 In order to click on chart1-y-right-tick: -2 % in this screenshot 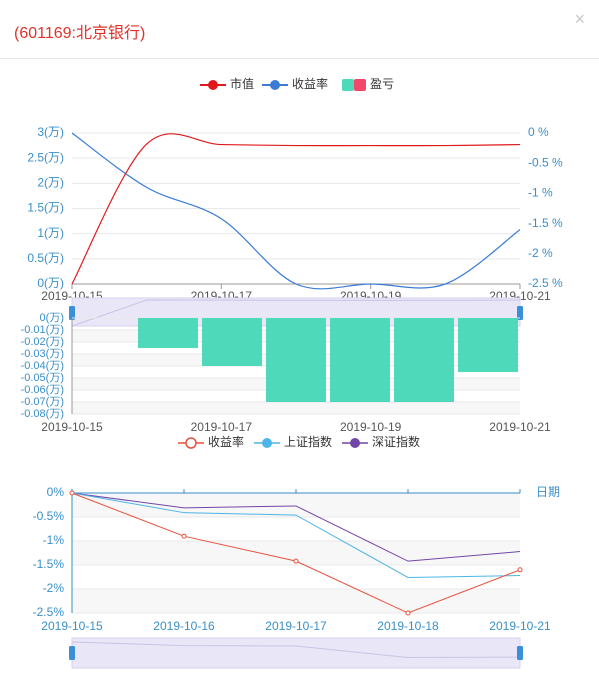, I will do `click(540, 253)`.